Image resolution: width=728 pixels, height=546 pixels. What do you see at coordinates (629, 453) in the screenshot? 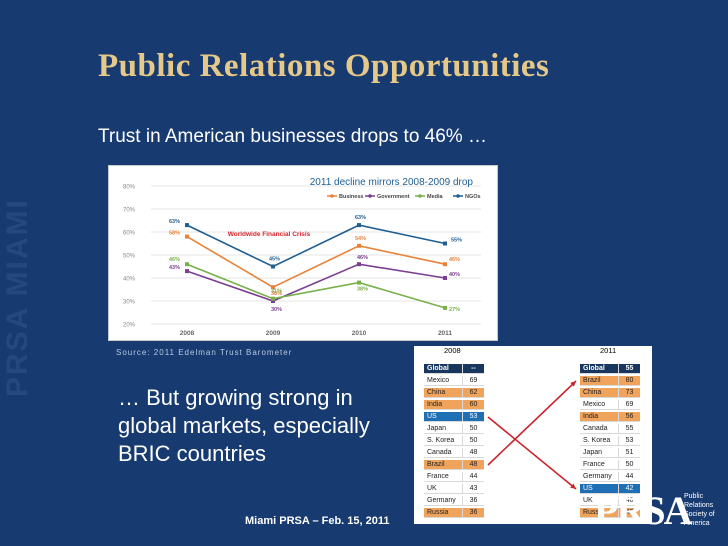
I see `table-value: 51` at bounding box center [629, 453].